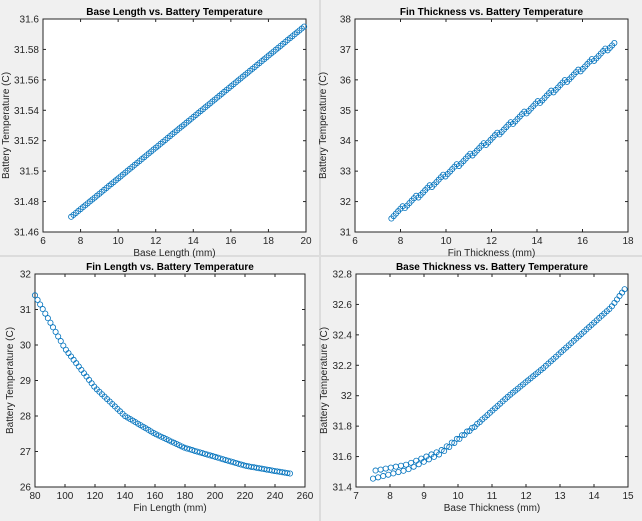 This screenshot has width=642, height=521. Describe the element at coordinates (185, 496) in the screenshot. I see `x-tick-label: 180` at that location.